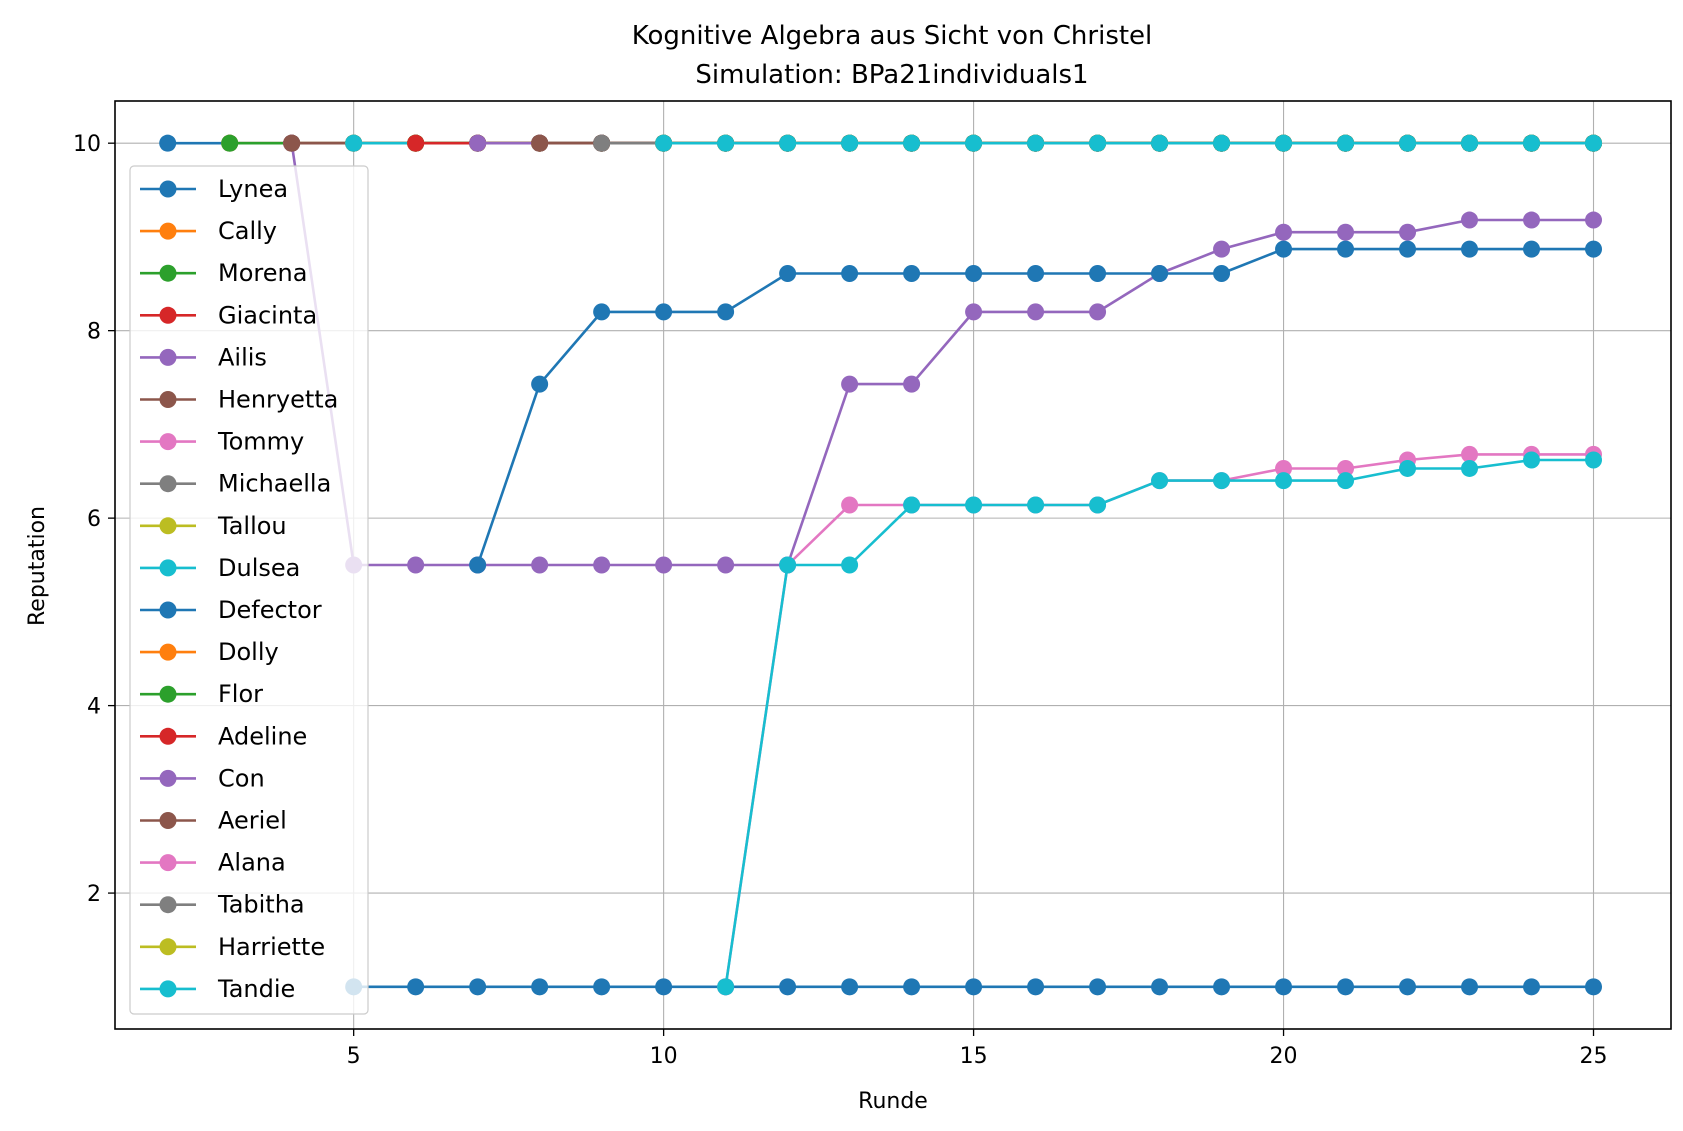  Describe the element at coordinates (253, 189) in the screenshot. I see `legend-label: Lynea` at that location.